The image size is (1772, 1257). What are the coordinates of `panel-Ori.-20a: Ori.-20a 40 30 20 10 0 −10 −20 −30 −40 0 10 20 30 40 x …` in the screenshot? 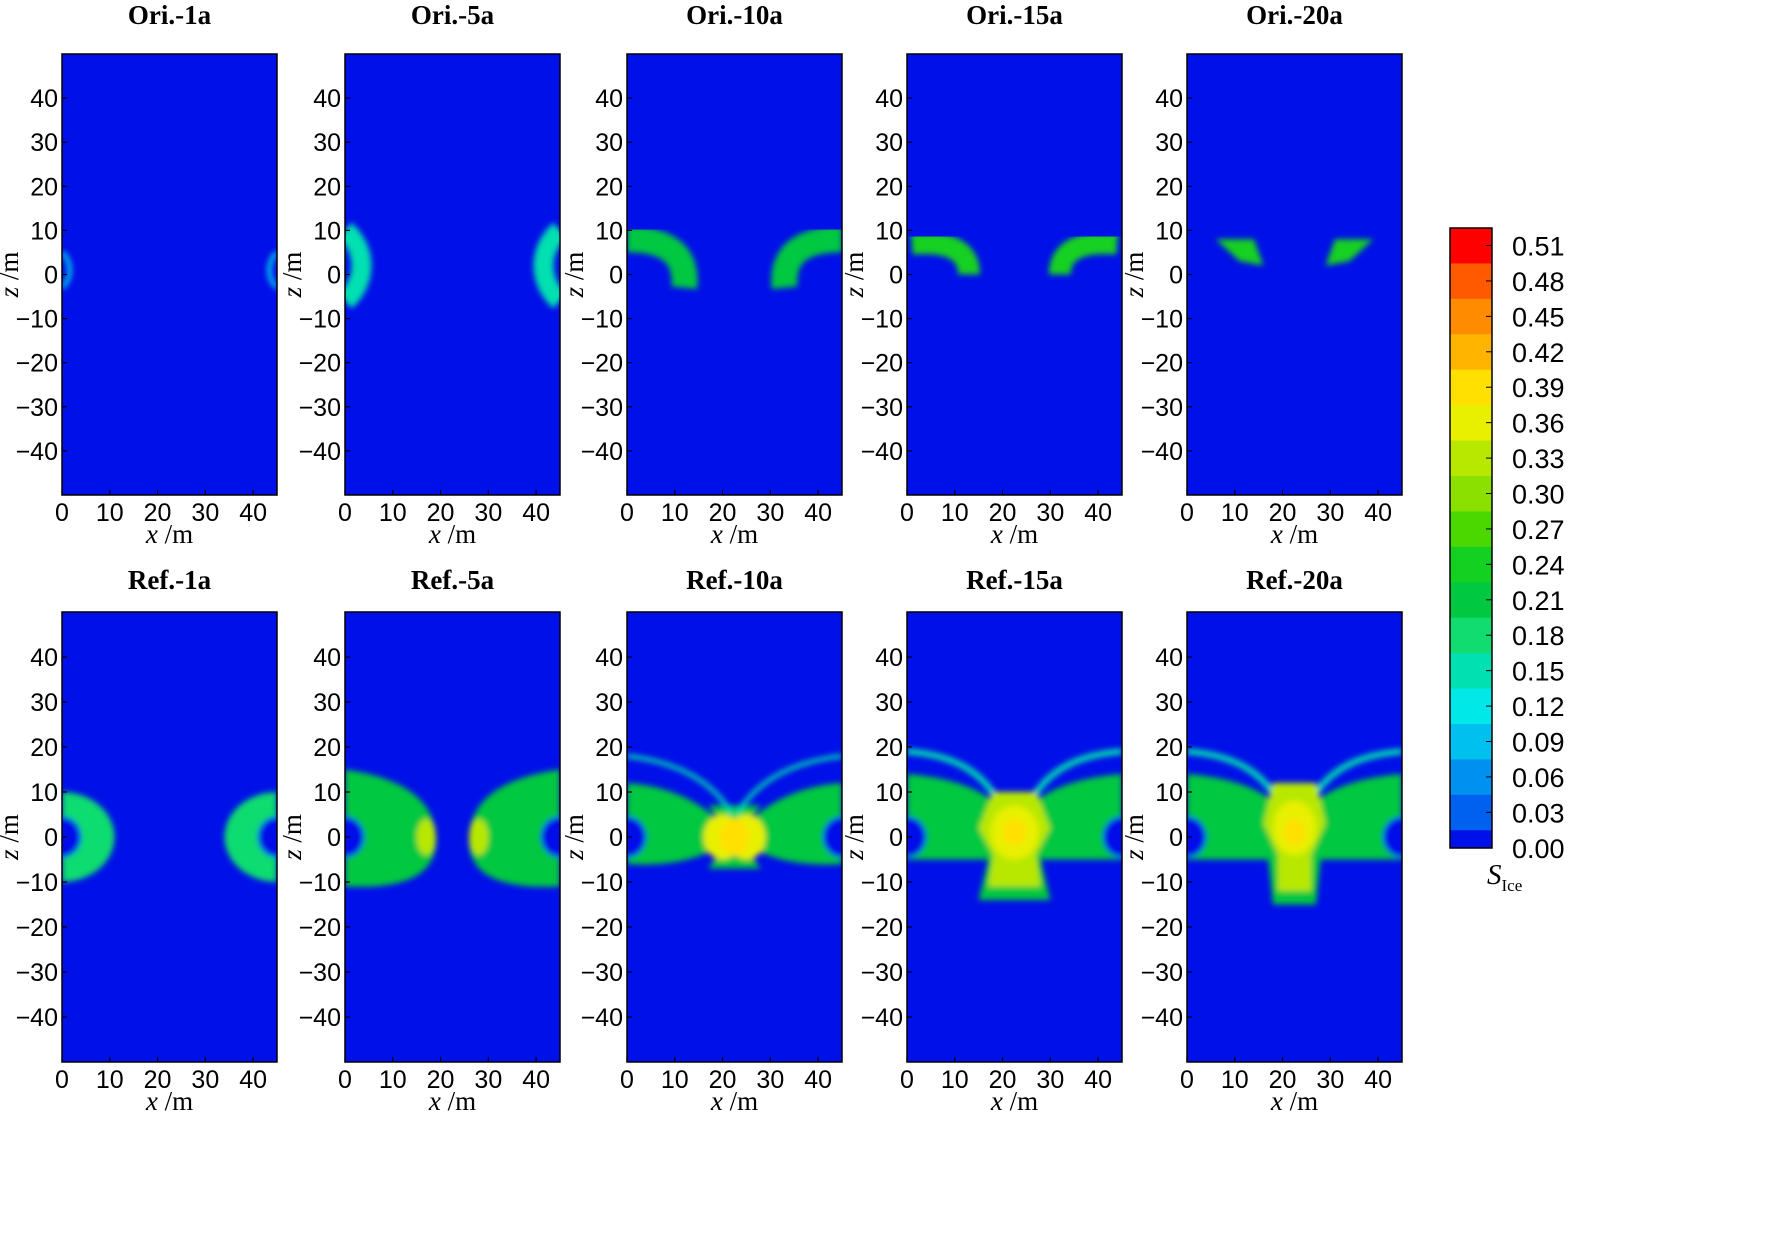 It's located at (1261, 274).